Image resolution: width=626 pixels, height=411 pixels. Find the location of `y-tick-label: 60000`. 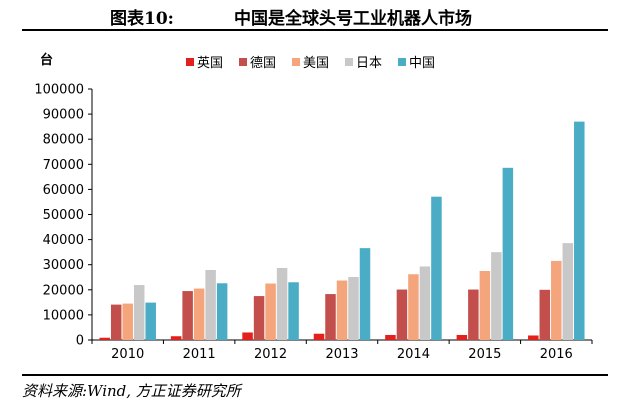

y-tick-label: 60000 is located at coordinates (63, 190).